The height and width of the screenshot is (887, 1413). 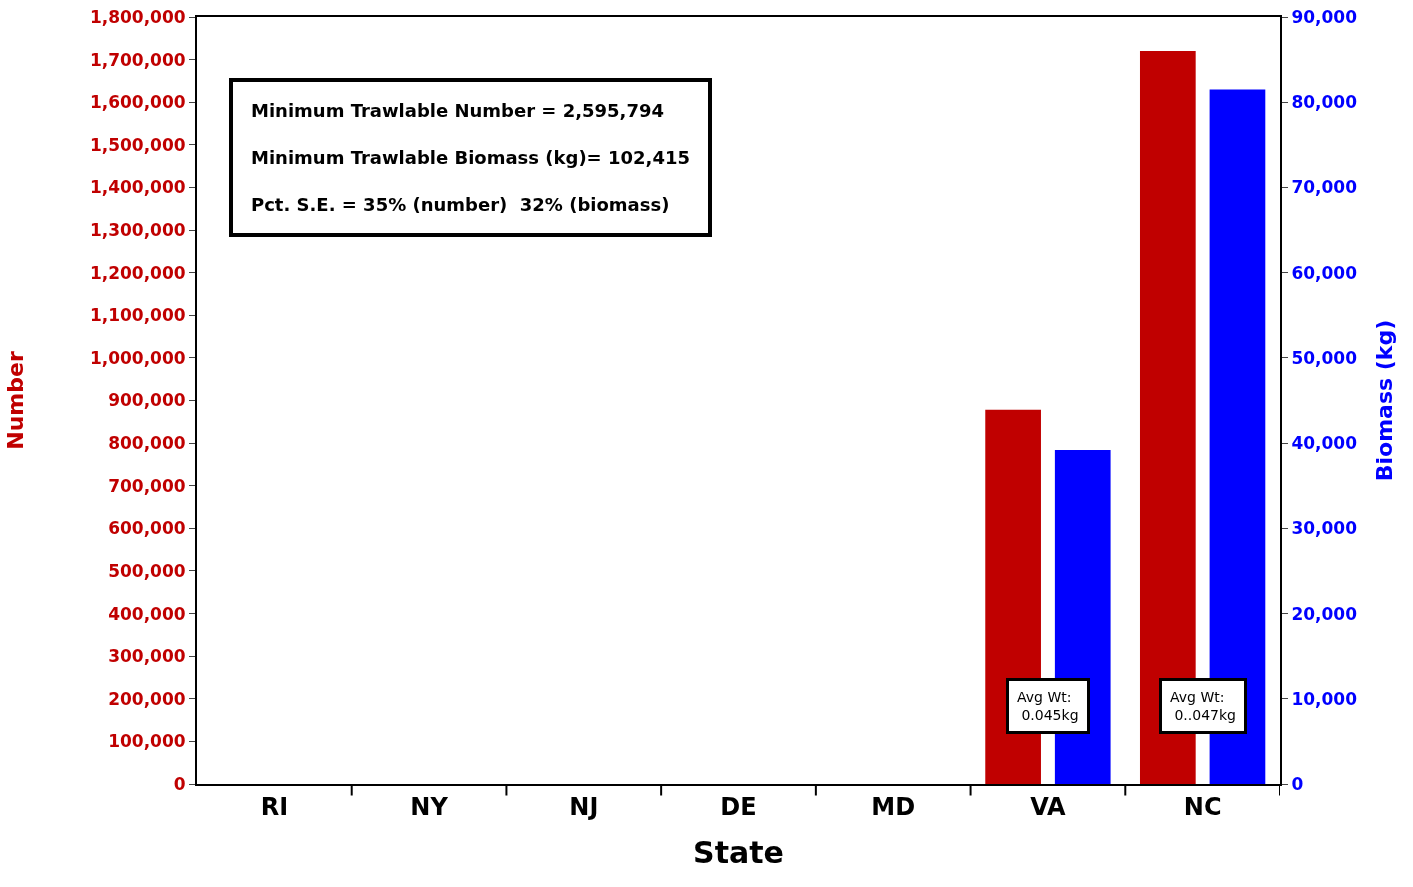 I want to click on y2-tick-label: 30,000, so click(x=1324, y=528).